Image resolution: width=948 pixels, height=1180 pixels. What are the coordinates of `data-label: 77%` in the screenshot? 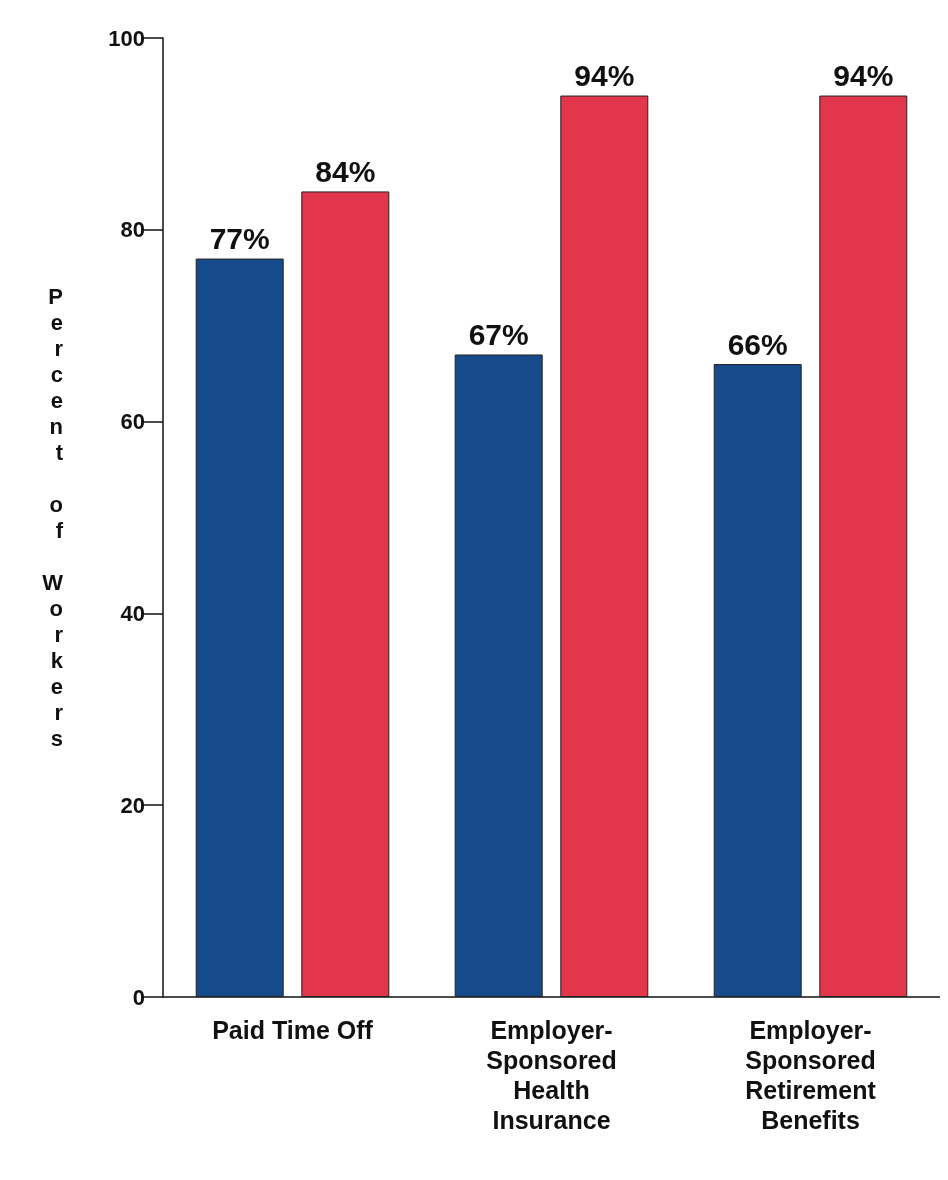 It's located at (239, 239).